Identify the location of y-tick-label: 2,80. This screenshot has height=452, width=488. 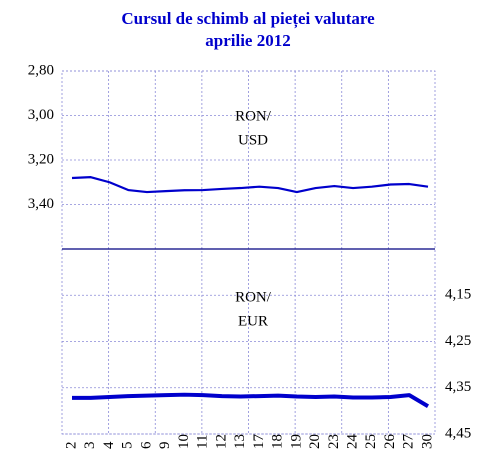
(41, 70).